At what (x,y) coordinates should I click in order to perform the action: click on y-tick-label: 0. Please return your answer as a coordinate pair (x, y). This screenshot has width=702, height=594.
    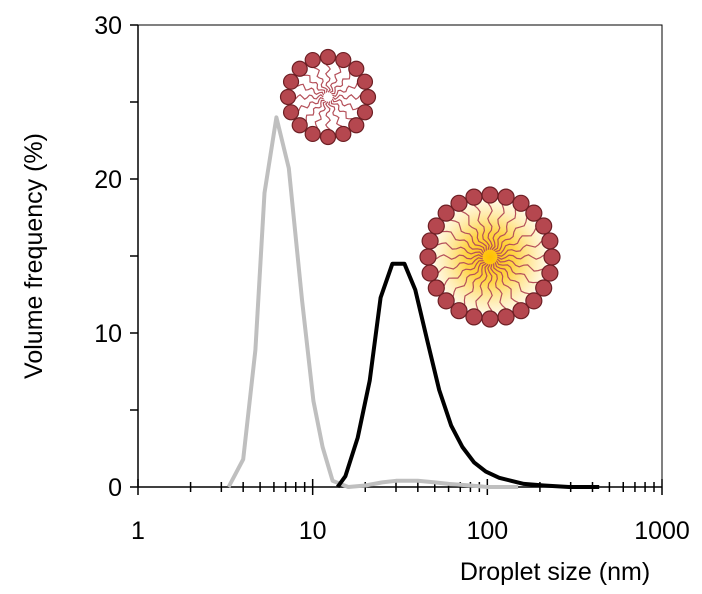
    Looking at the image, I should click on (115, 488).